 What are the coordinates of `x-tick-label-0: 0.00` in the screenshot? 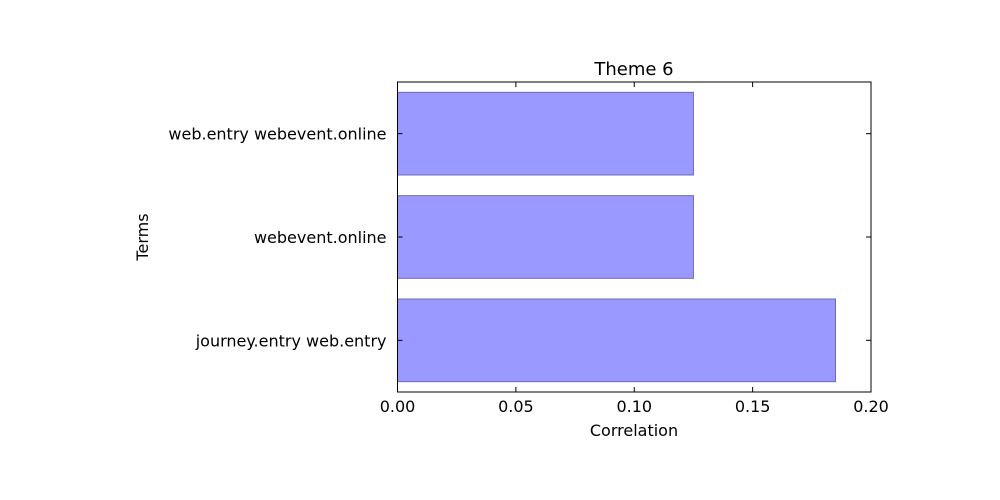 It's located at (398, 406).